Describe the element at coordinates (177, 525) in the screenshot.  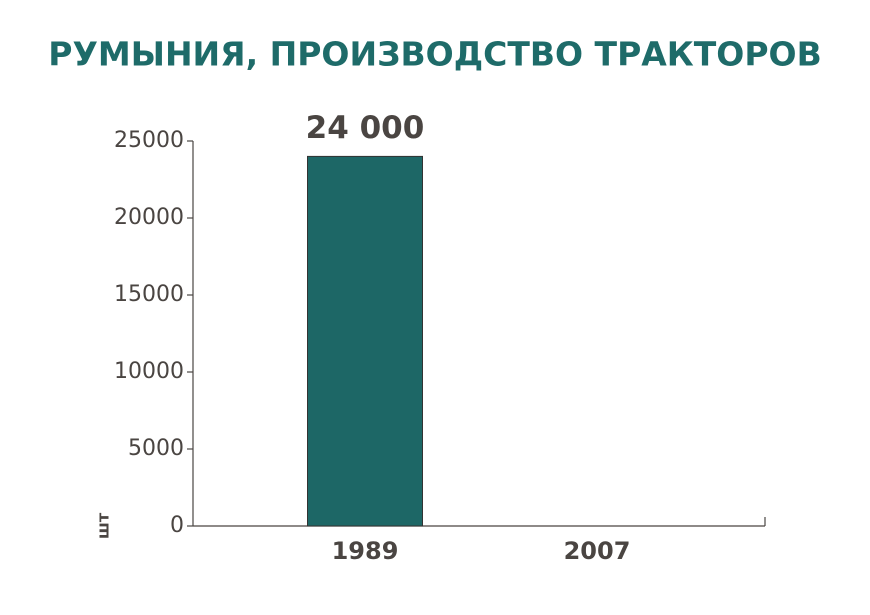
I see `y-tick-label: 0` at that location.